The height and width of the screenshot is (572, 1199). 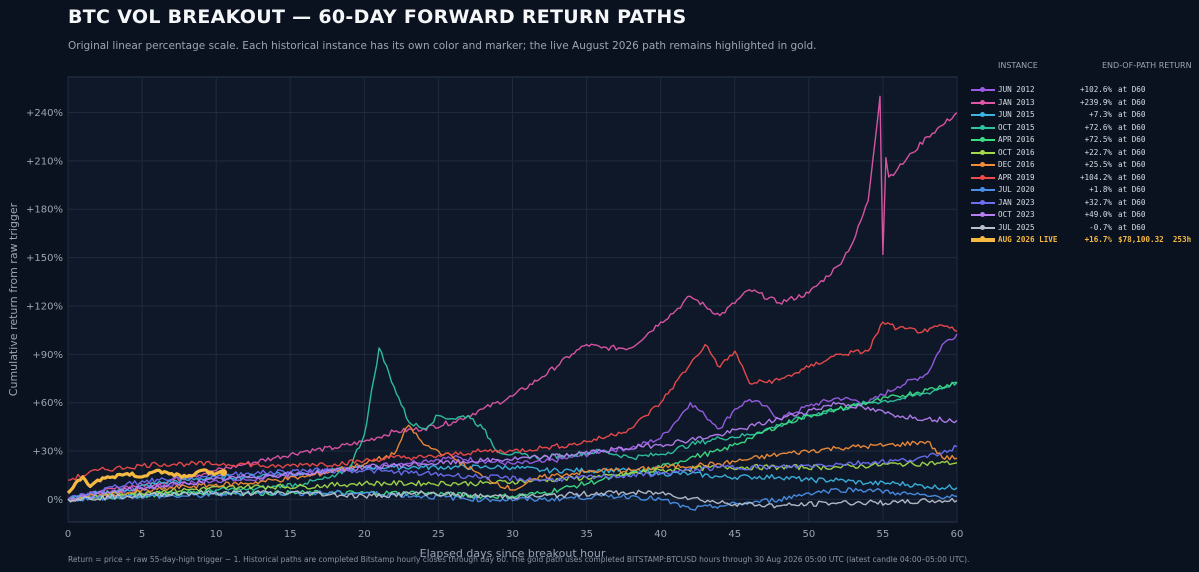 I want to click on legend-item: DEC 2016 +25.5% at D60, so click(x=1082, y=165).